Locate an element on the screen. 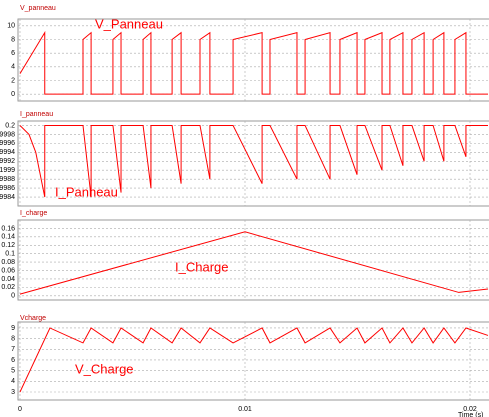 The width and height of the screenshot is (489, 417). y-tick-label: 0.12 is located at coordinates (8, 245).